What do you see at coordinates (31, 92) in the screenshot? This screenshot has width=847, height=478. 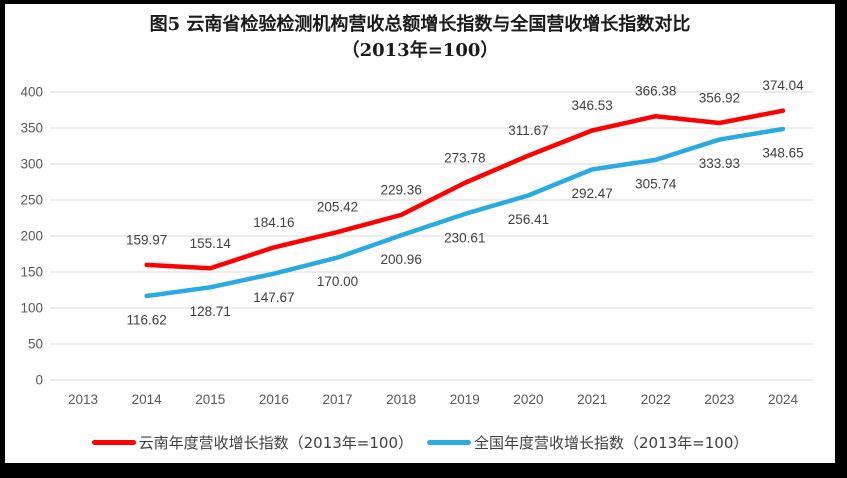 I see `svg-text: 400` at bounding box center [31, 92].